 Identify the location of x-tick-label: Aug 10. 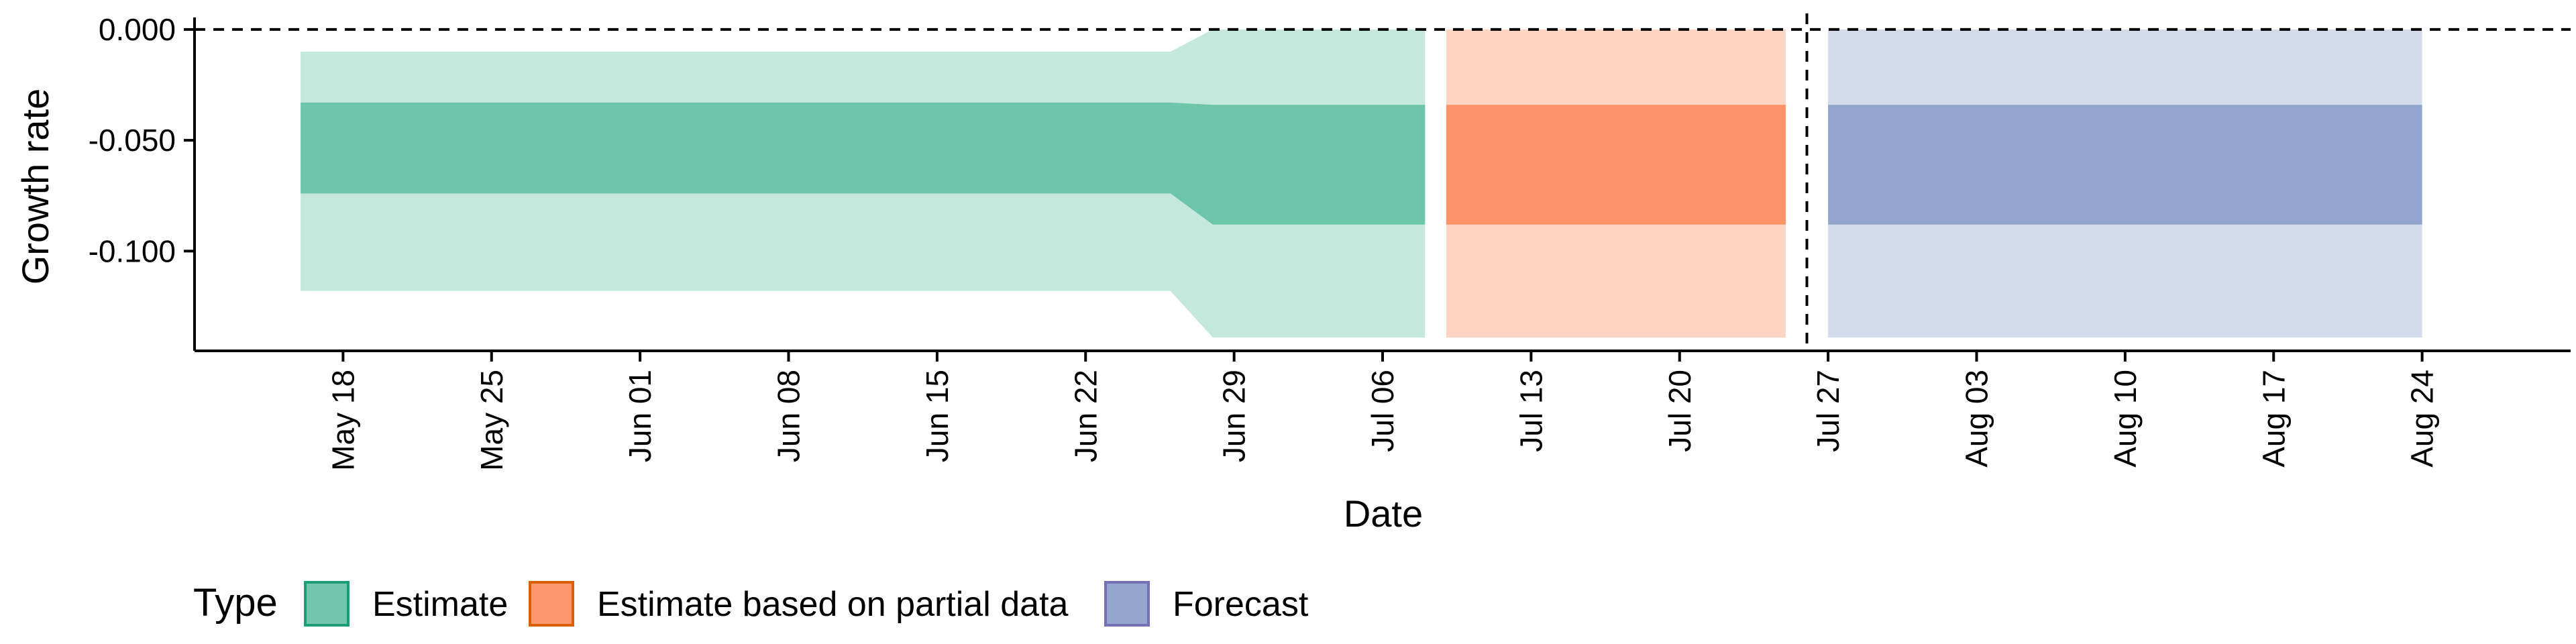
(2125, 419).